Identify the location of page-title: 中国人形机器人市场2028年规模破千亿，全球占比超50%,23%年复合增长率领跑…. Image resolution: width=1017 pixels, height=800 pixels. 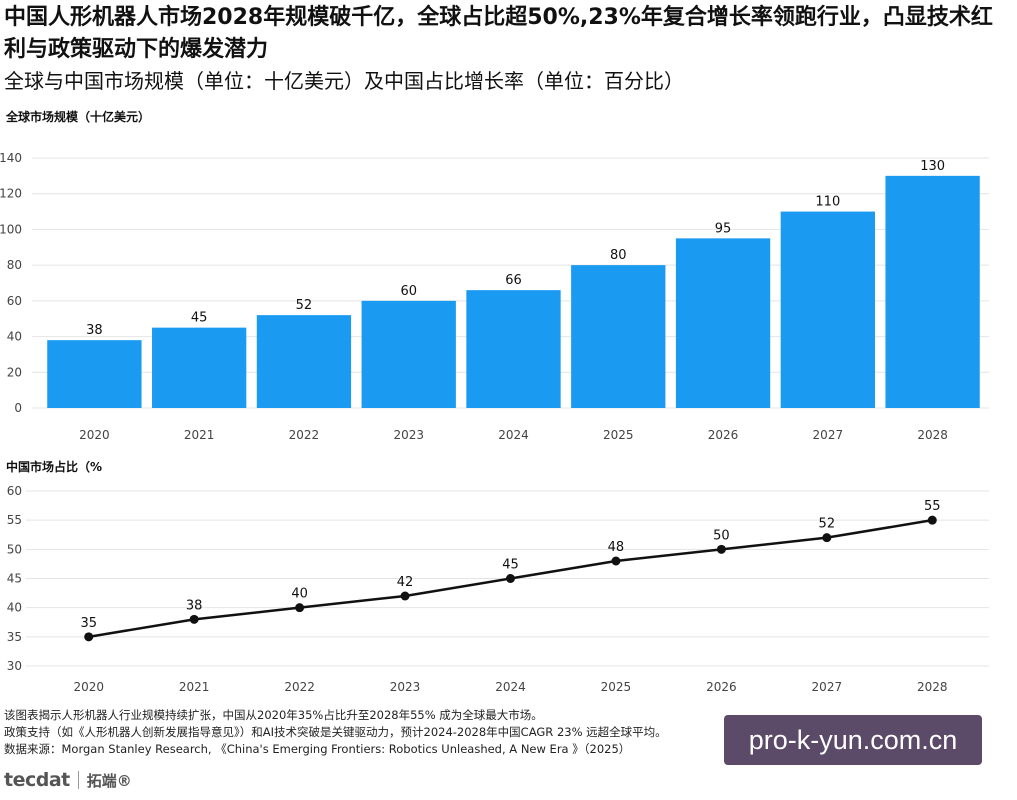
(498, 33).